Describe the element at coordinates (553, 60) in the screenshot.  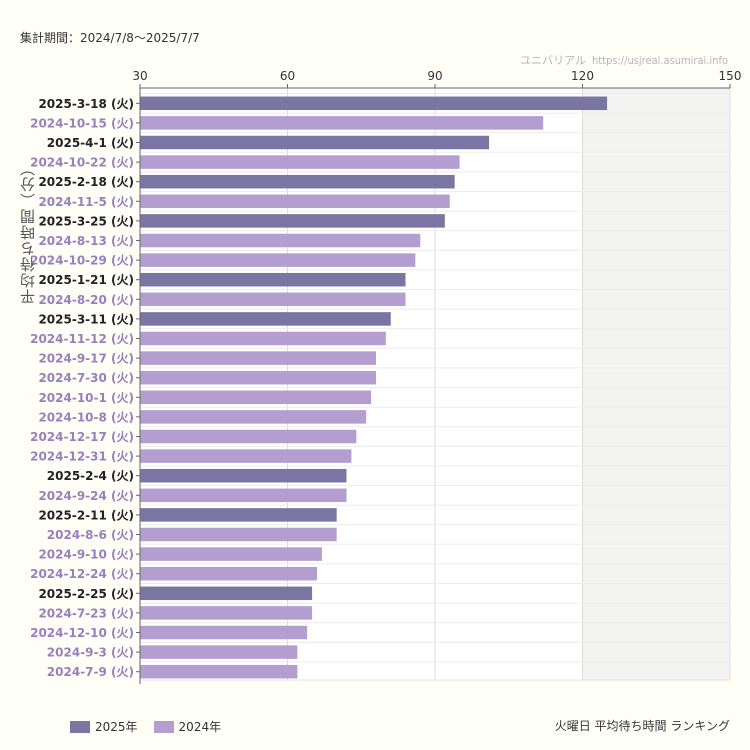
I see `site-name: ユニバリアル` at that location.